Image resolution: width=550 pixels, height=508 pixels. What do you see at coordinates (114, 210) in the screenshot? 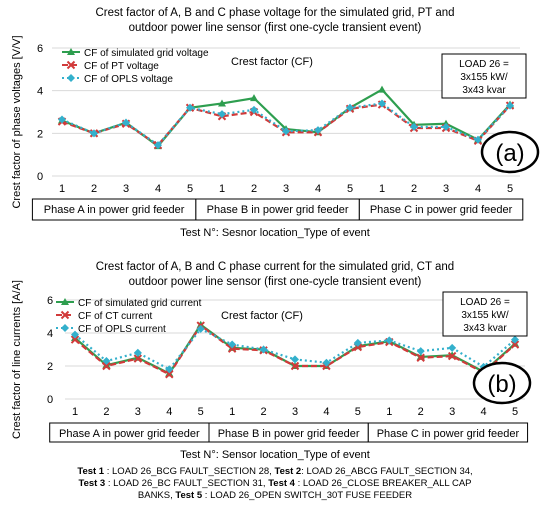
I see `group-label-0: Phase A in power grid feeder` at bounding box center [114, 210].